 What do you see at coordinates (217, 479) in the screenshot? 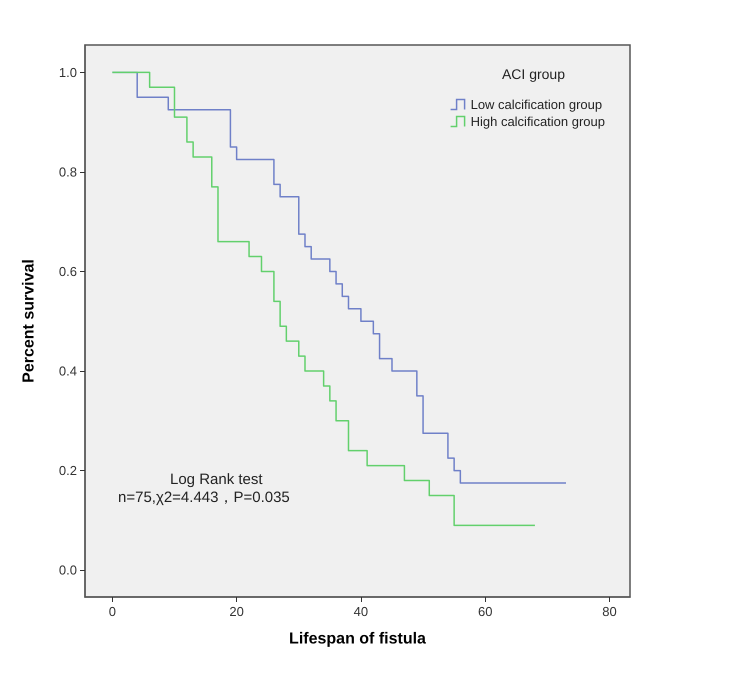
I see `annotation: Log Rank test` at bounding box center [217, 479].